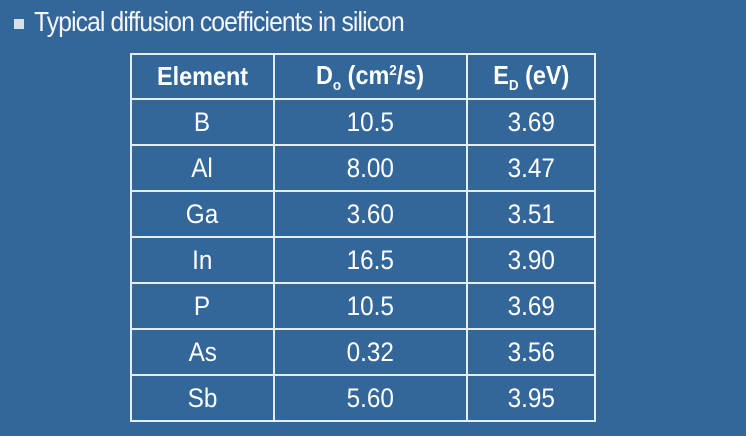  Describe the element at coordinates (531, 352) in the screenshot. I see `cell-ed: 3.56` at that location.